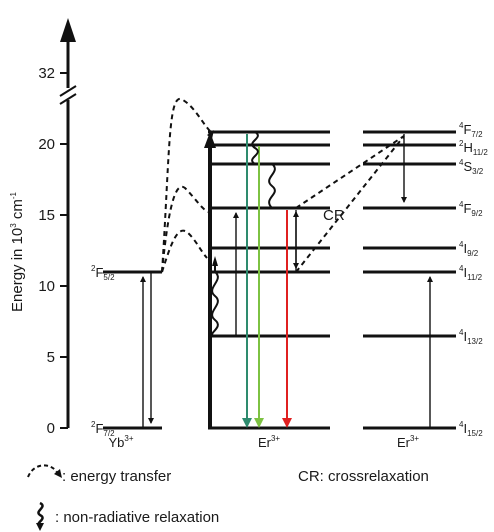 Image resolution: width=494 pixels, height=532 pixels. I want to click on term-label: 4I9/2, so click(469, 249).